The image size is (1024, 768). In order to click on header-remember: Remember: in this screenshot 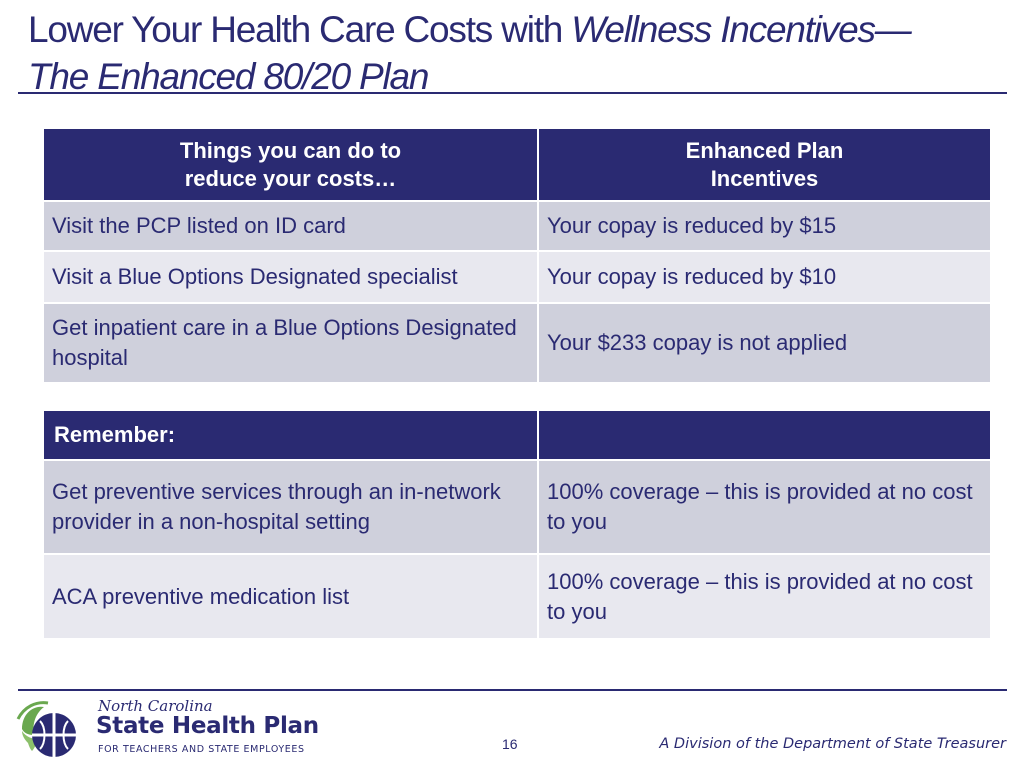, I will do `click(290, 435)`.